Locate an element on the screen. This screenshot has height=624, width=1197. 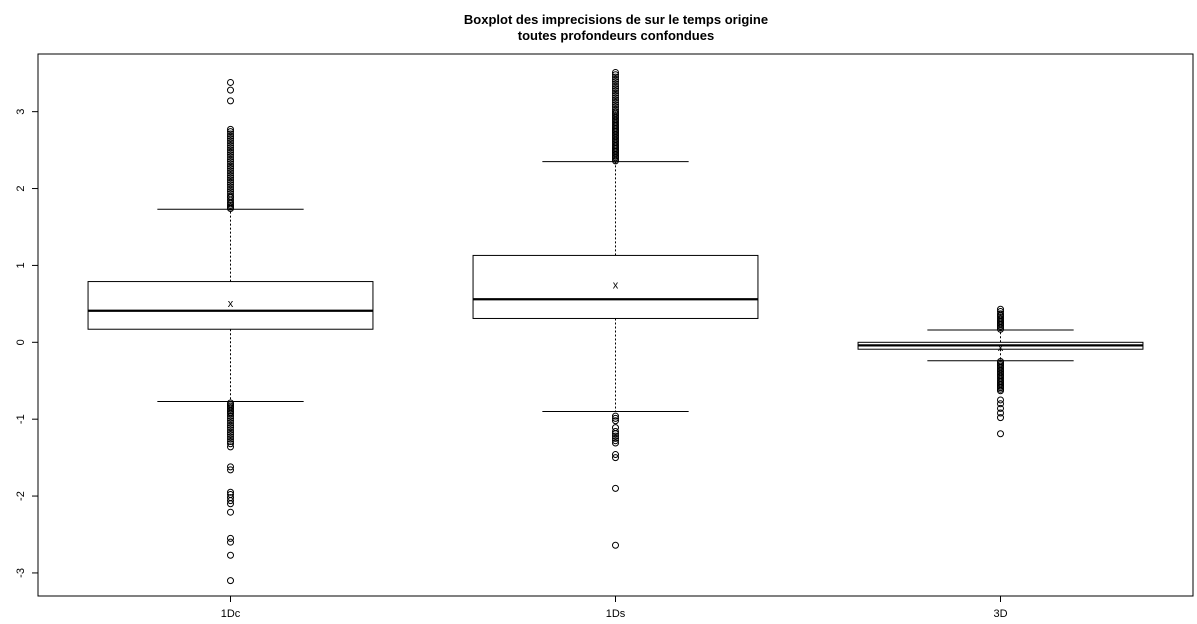
box-group-3d: x is located at coordinates (1000, 371).